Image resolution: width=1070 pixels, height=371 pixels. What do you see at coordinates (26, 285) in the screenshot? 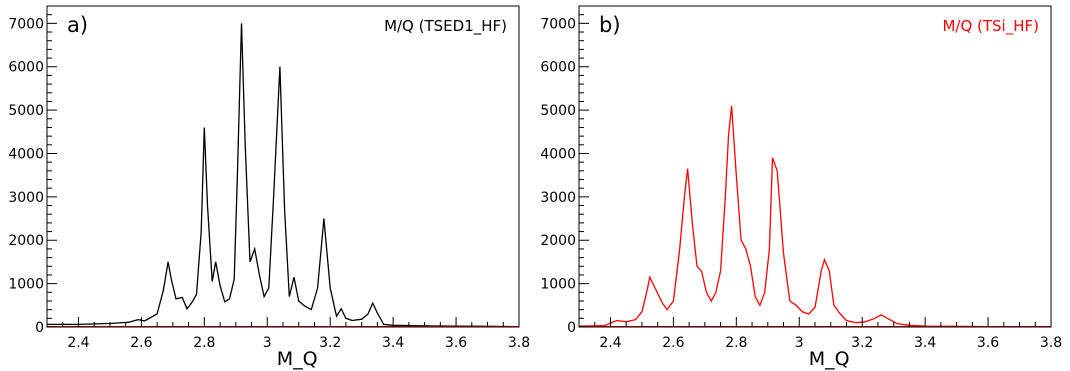
I see `y-tick-label-a: 1000` at bounding box center [26, 285].